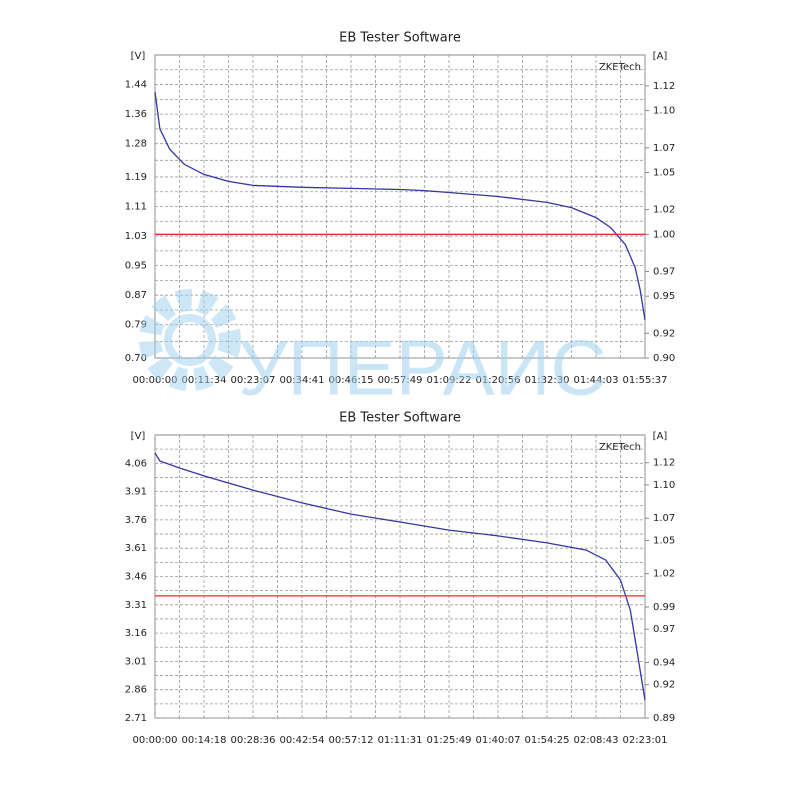  What do you see at coordinates (596, 740) in the screenshot?
I see `x-tick-label: 02:08:43` at bounding box center [596, 740].